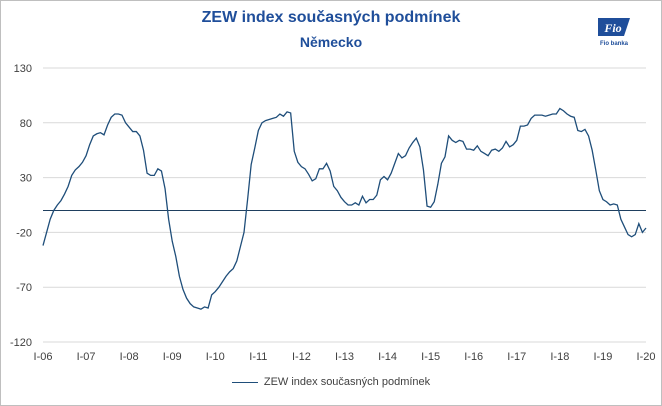  What do you see at coordinates (602, 357) in the screenshot?
I see `x-tick-label: I-19` at bounding box center [602, 357].